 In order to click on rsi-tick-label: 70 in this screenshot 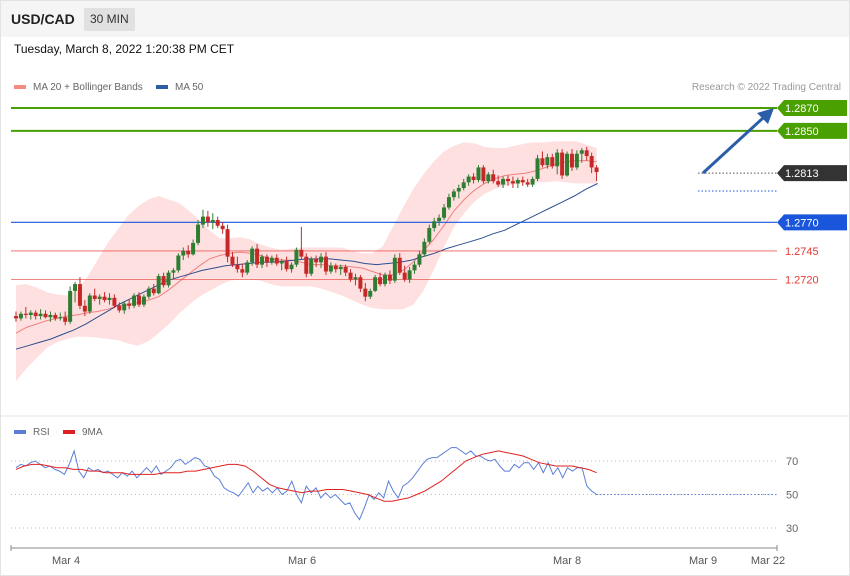, I will do `click(792, 462)`.